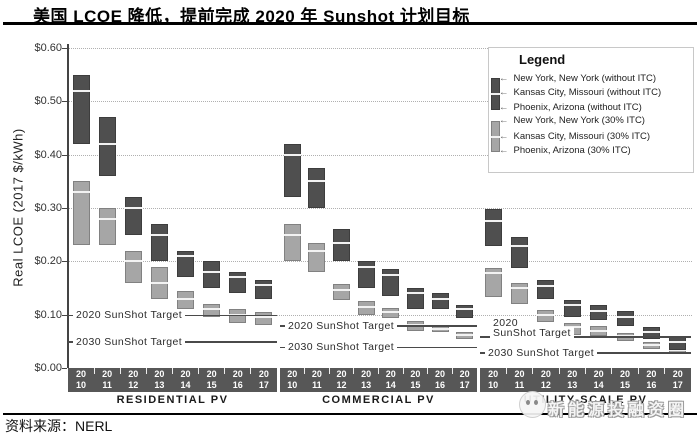 This screenshot has height=436, width=700. What do you see at coordinates (495, 94) in the screenshot?
I see `legend-swatch-without-itc` at bounding box center [495, 94].